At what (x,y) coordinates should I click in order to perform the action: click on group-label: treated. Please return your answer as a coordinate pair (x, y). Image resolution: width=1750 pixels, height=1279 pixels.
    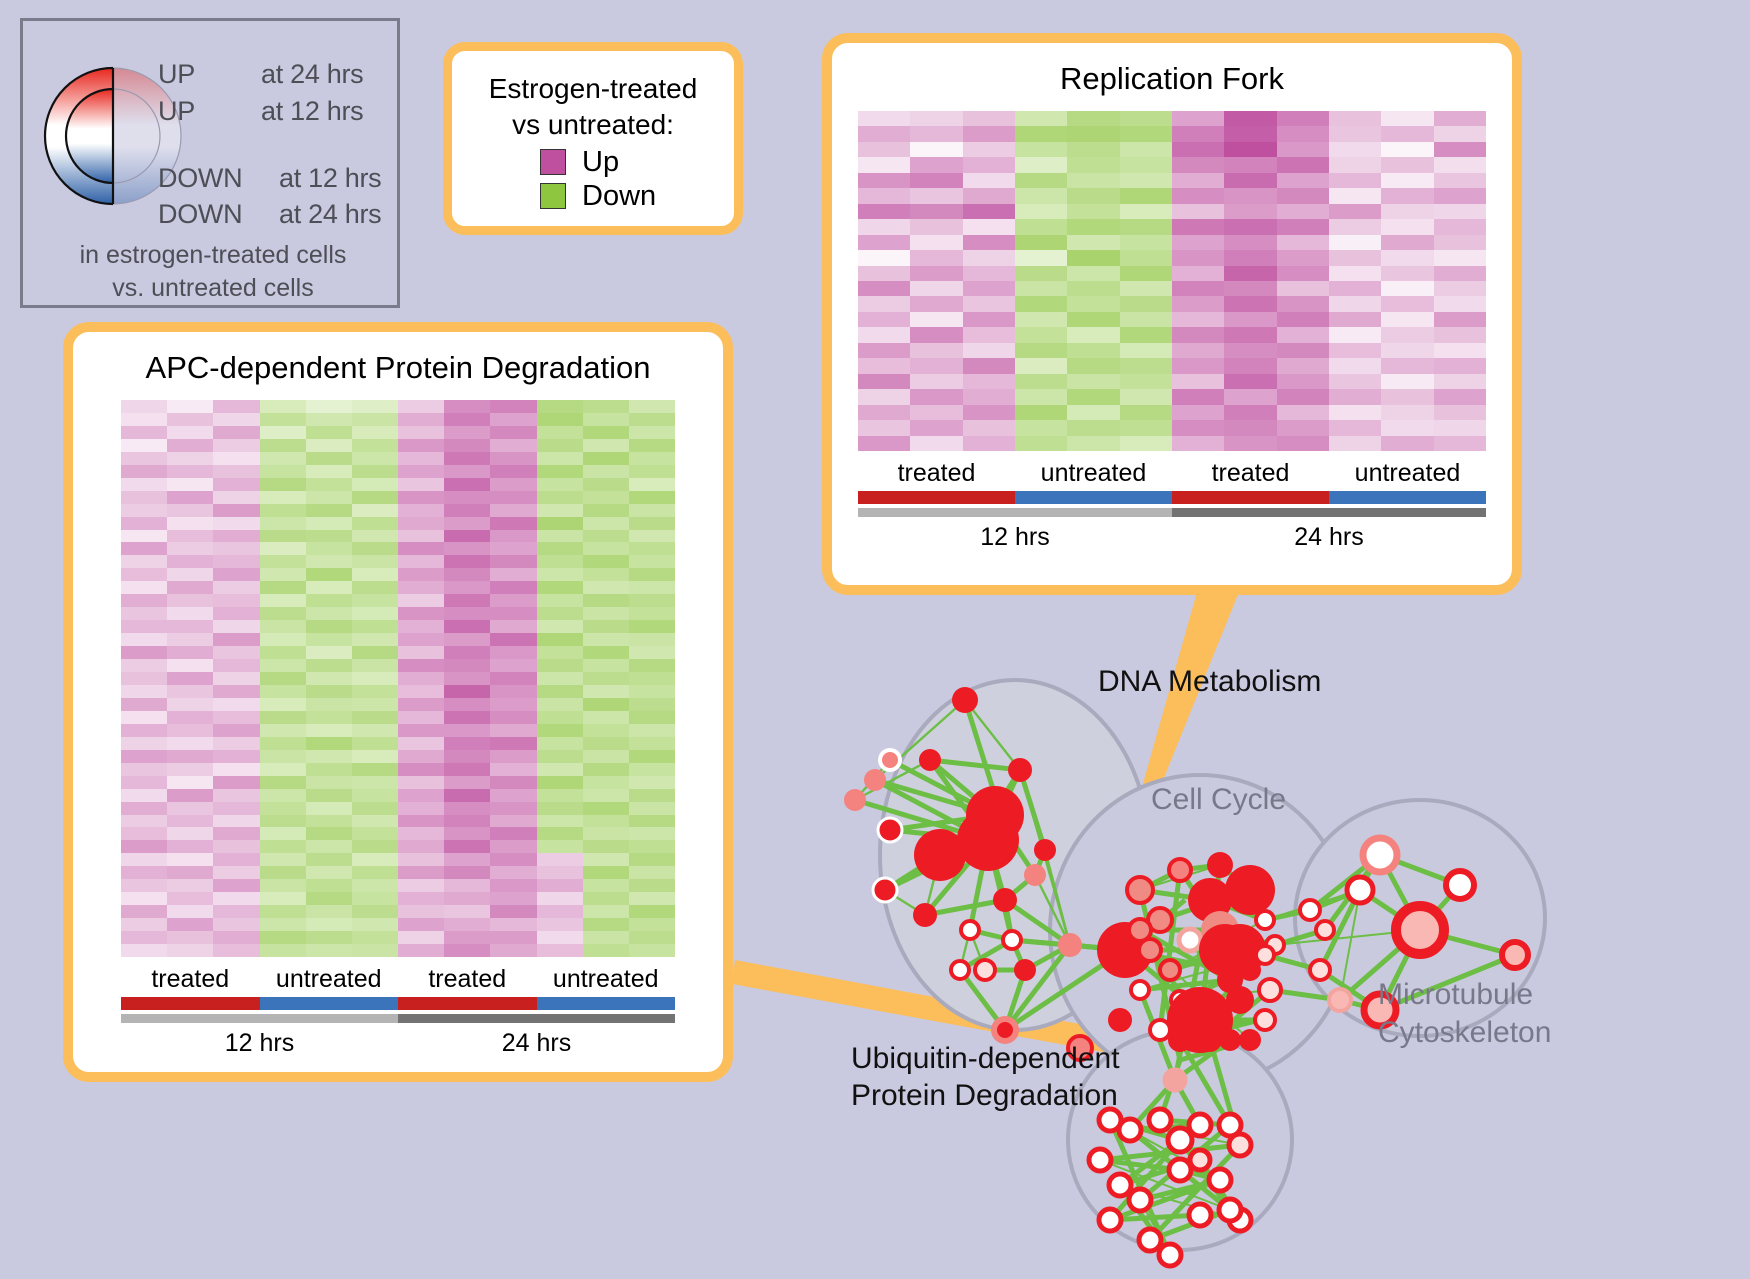
    Looking at the image, I should click on (1250, 473).